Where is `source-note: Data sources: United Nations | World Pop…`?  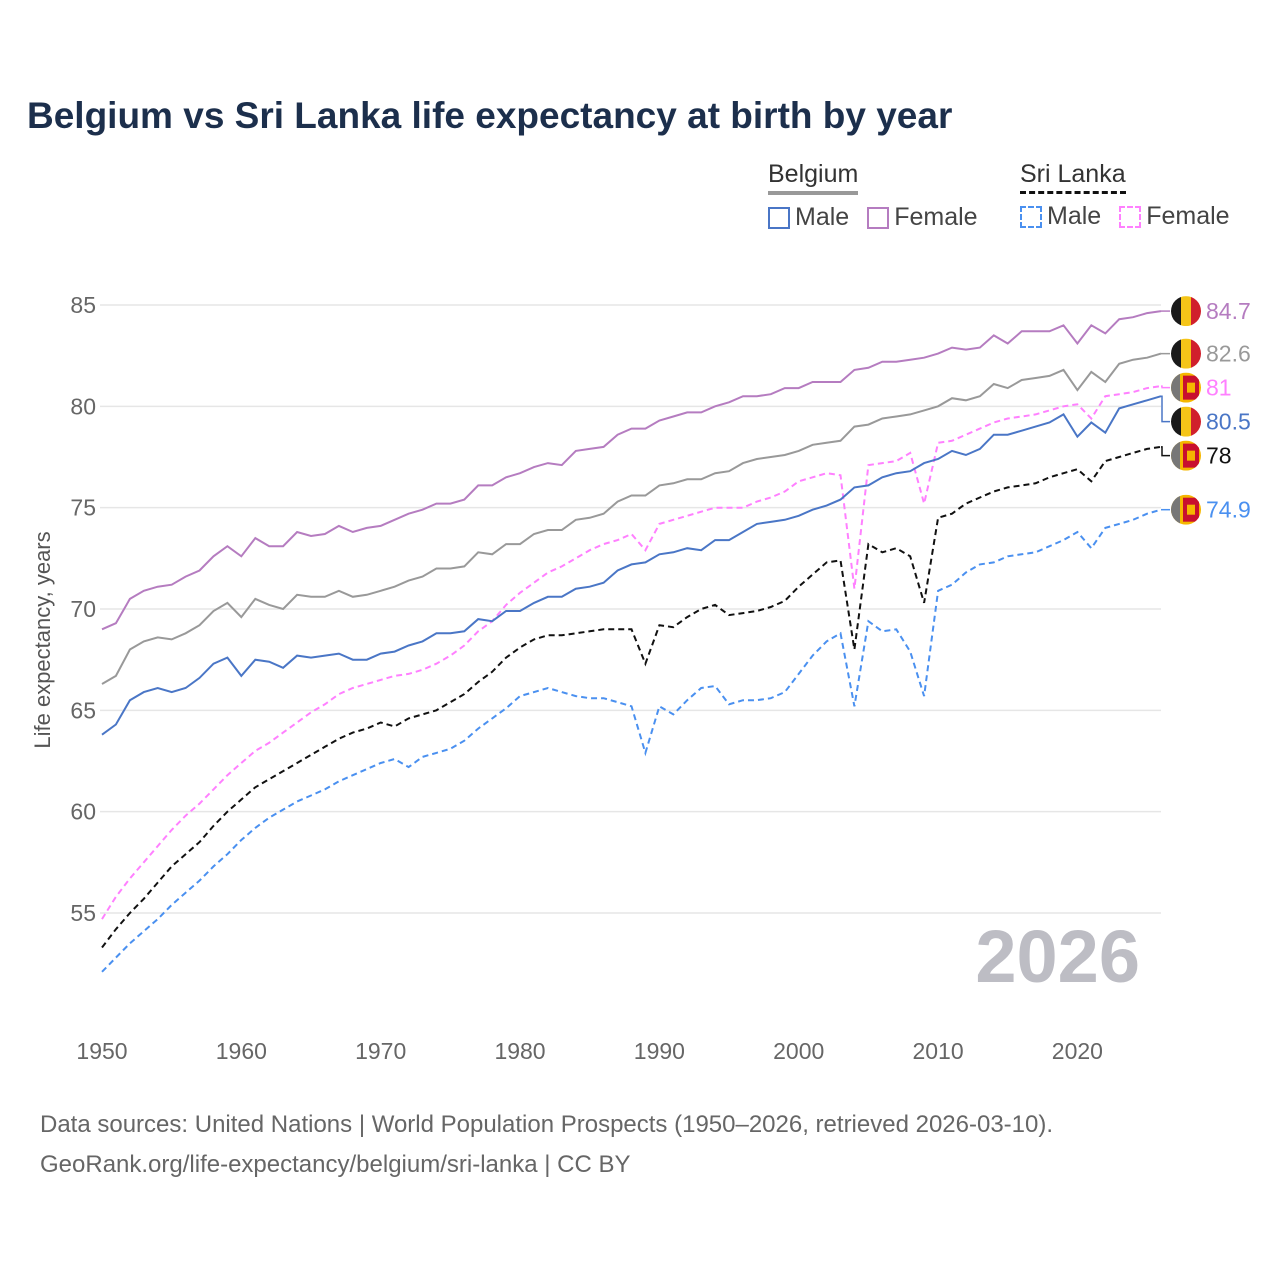 source-note: Data sources: United Nations | World Pop… is located at coordinates (546, 1145).